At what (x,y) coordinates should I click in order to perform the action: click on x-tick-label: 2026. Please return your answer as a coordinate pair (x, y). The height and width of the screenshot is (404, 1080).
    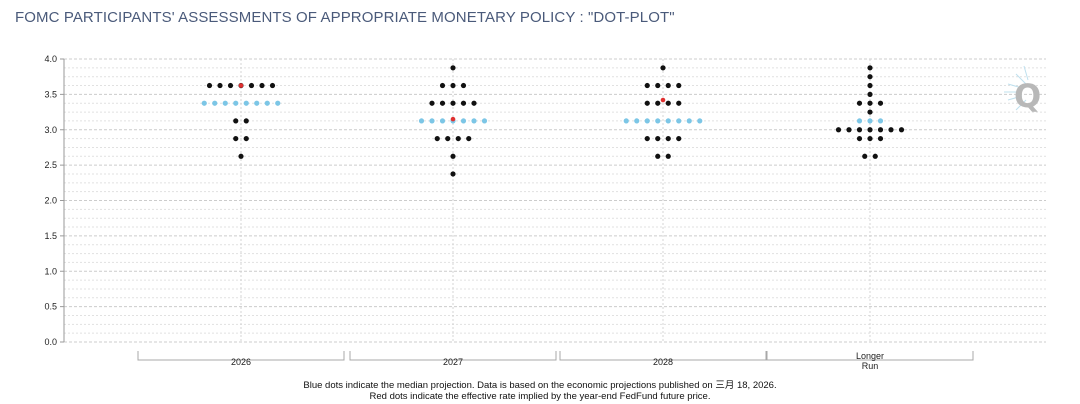
    Looking at the image, I should click on (241, 362).